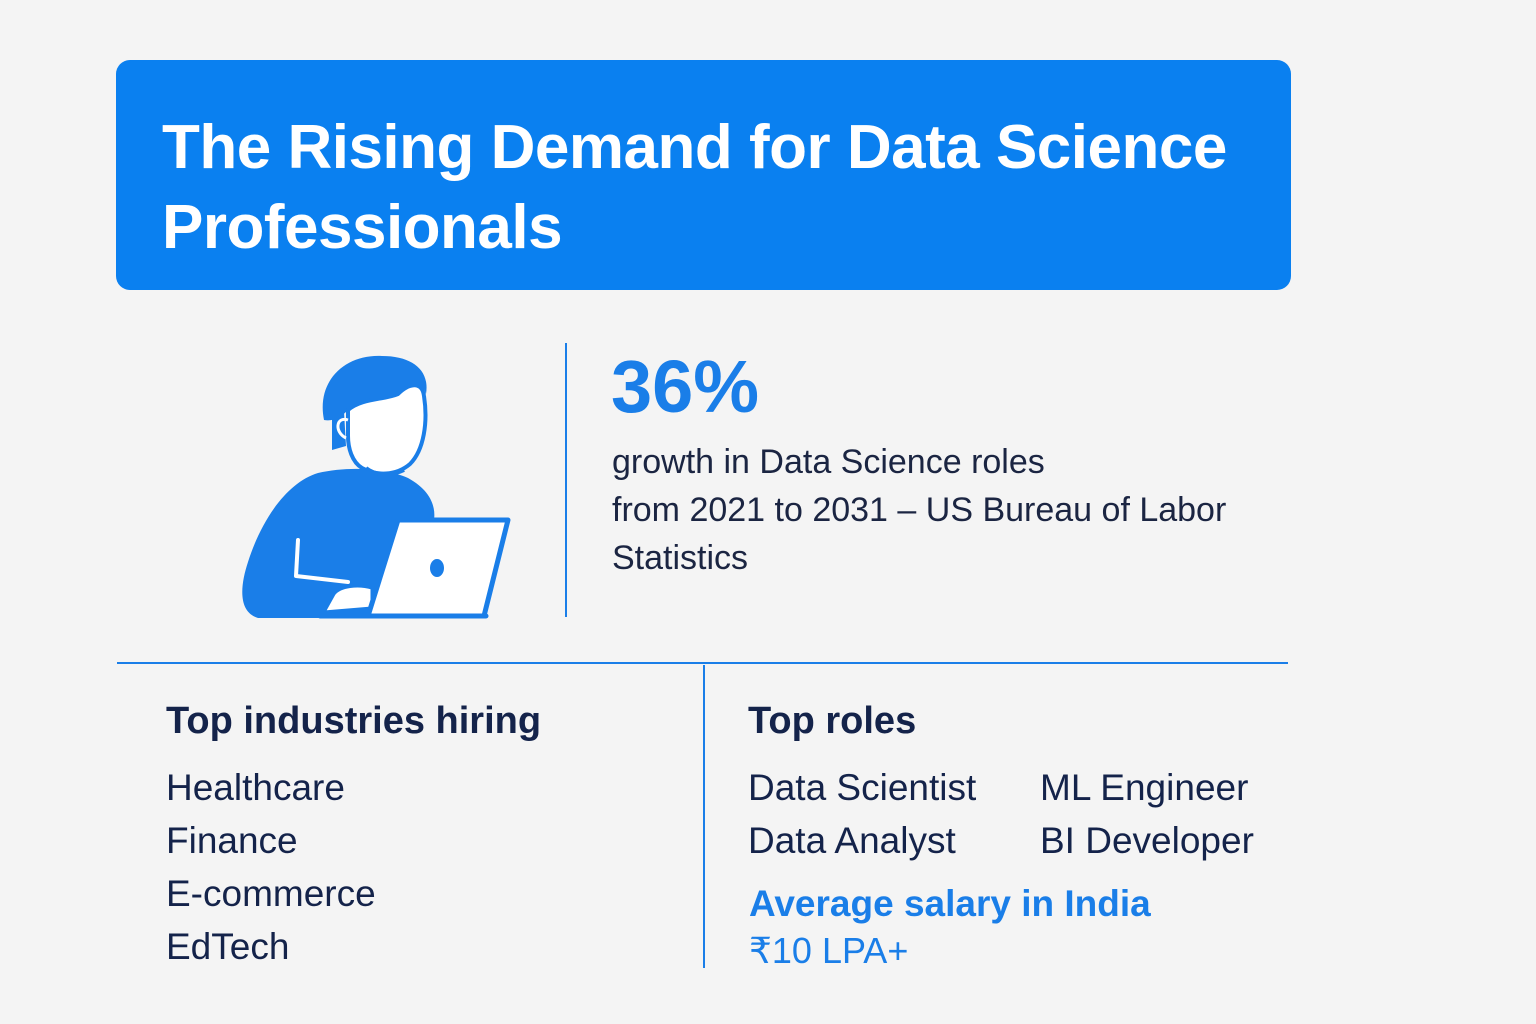  Describe the element at coordinates (829, 950) in the screenshot. I see `salary-value: ₹10 LPA+` at that location.